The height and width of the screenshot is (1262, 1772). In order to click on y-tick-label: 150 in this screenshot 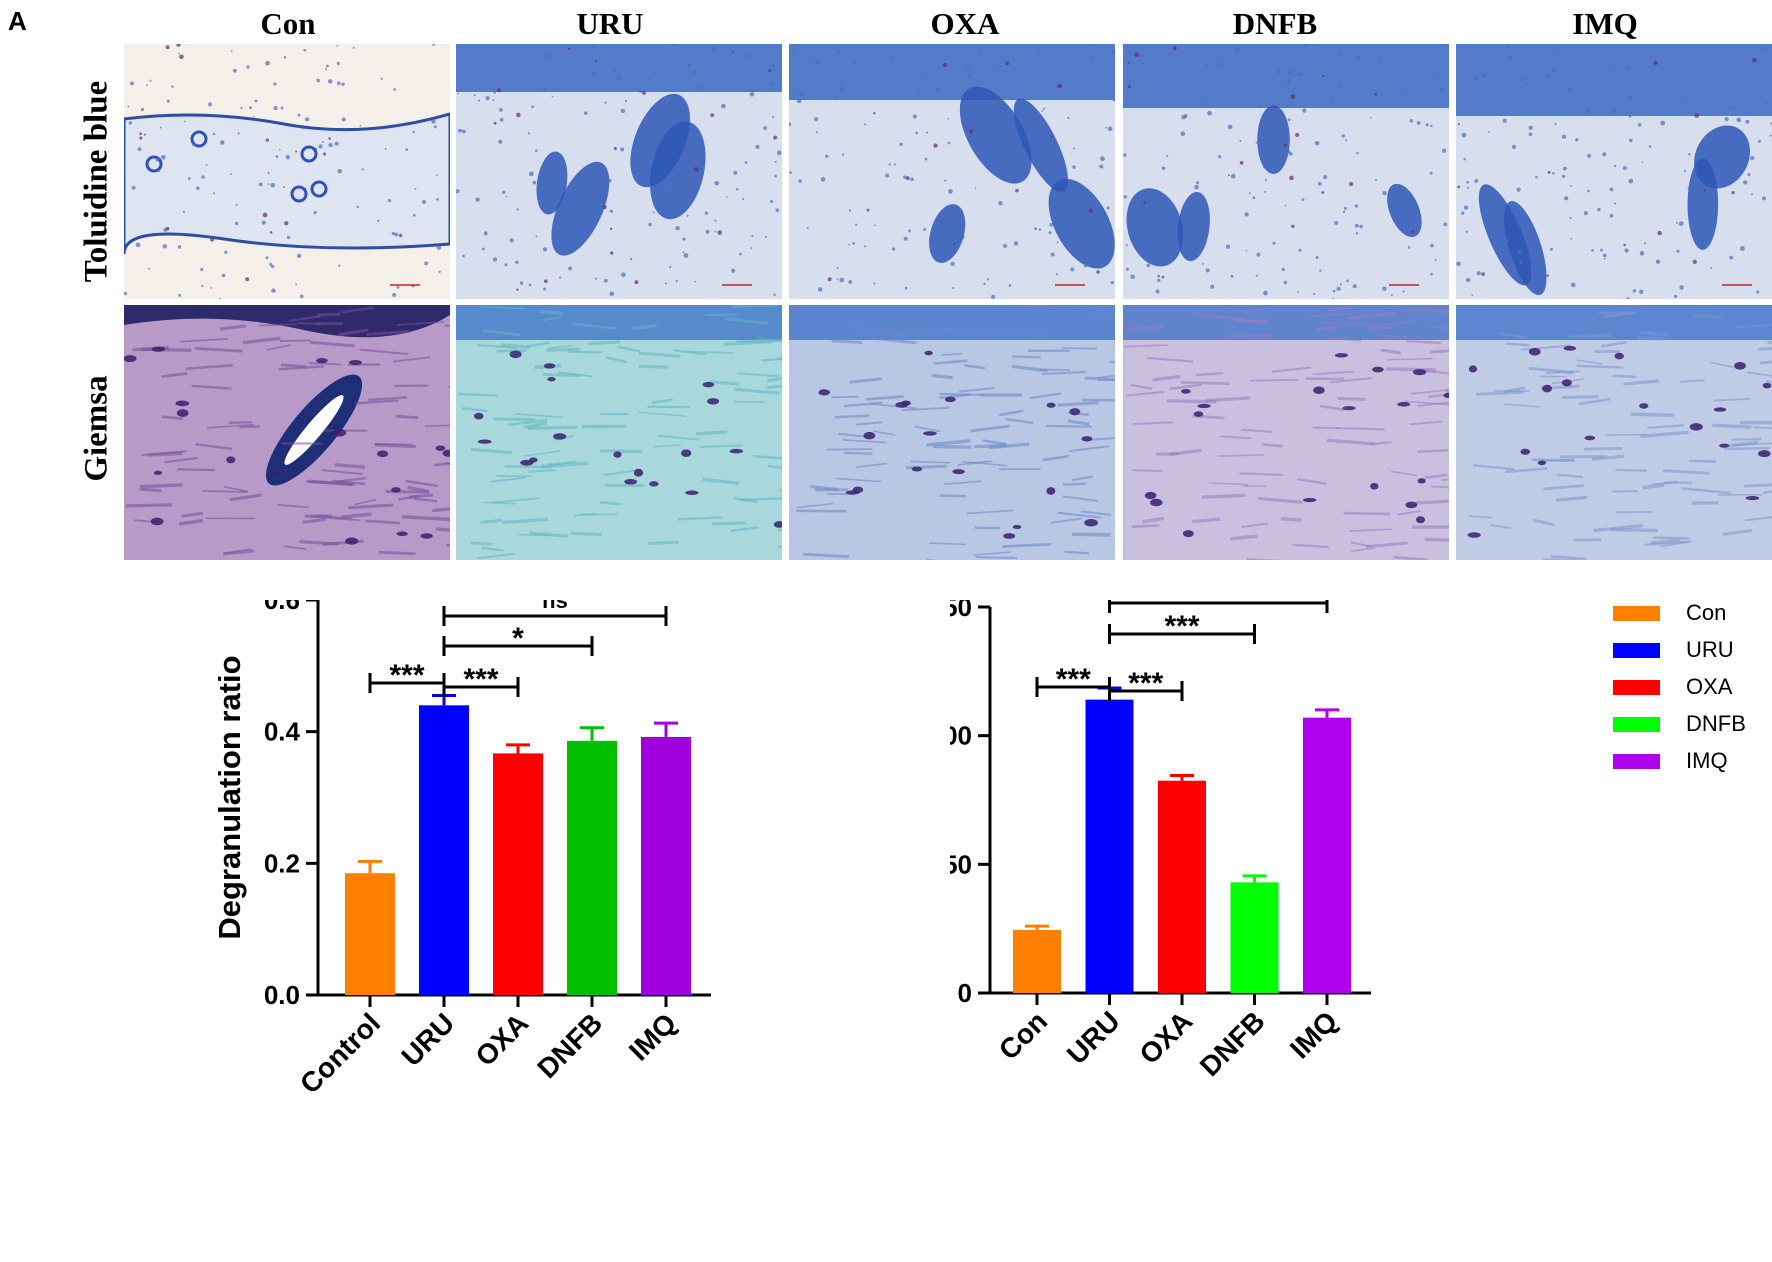, I will do `click(961, 611)`.